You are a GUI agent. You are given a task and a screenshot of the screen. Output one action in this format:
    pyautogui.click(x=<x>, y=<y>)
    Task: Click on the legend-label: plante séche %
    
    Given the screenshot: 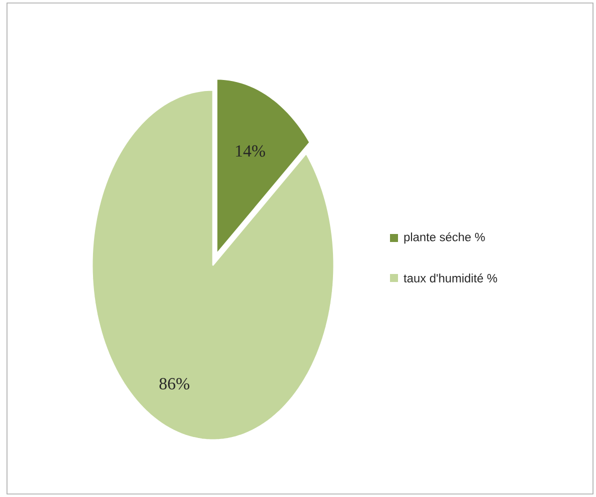 What is the action you would take?
    pyautogui.click(x=444, y=238)
    